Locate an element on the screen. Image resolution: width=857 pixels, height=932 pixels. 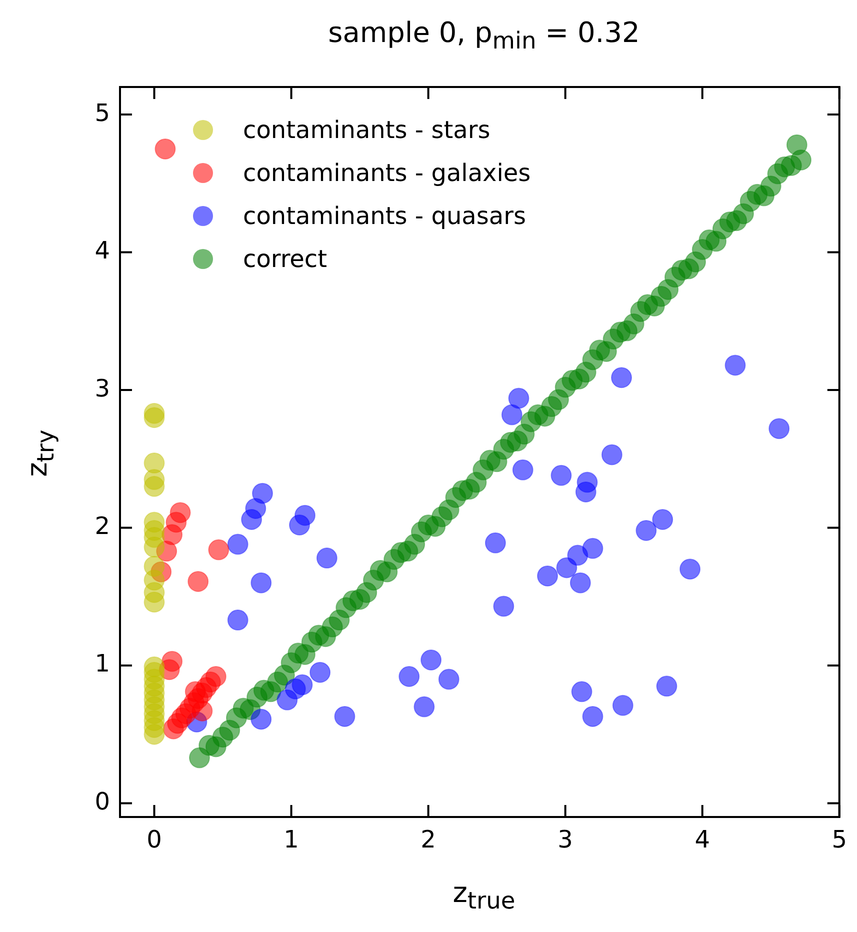
y-tick-label: 5 is located at coordinates (102, 112).